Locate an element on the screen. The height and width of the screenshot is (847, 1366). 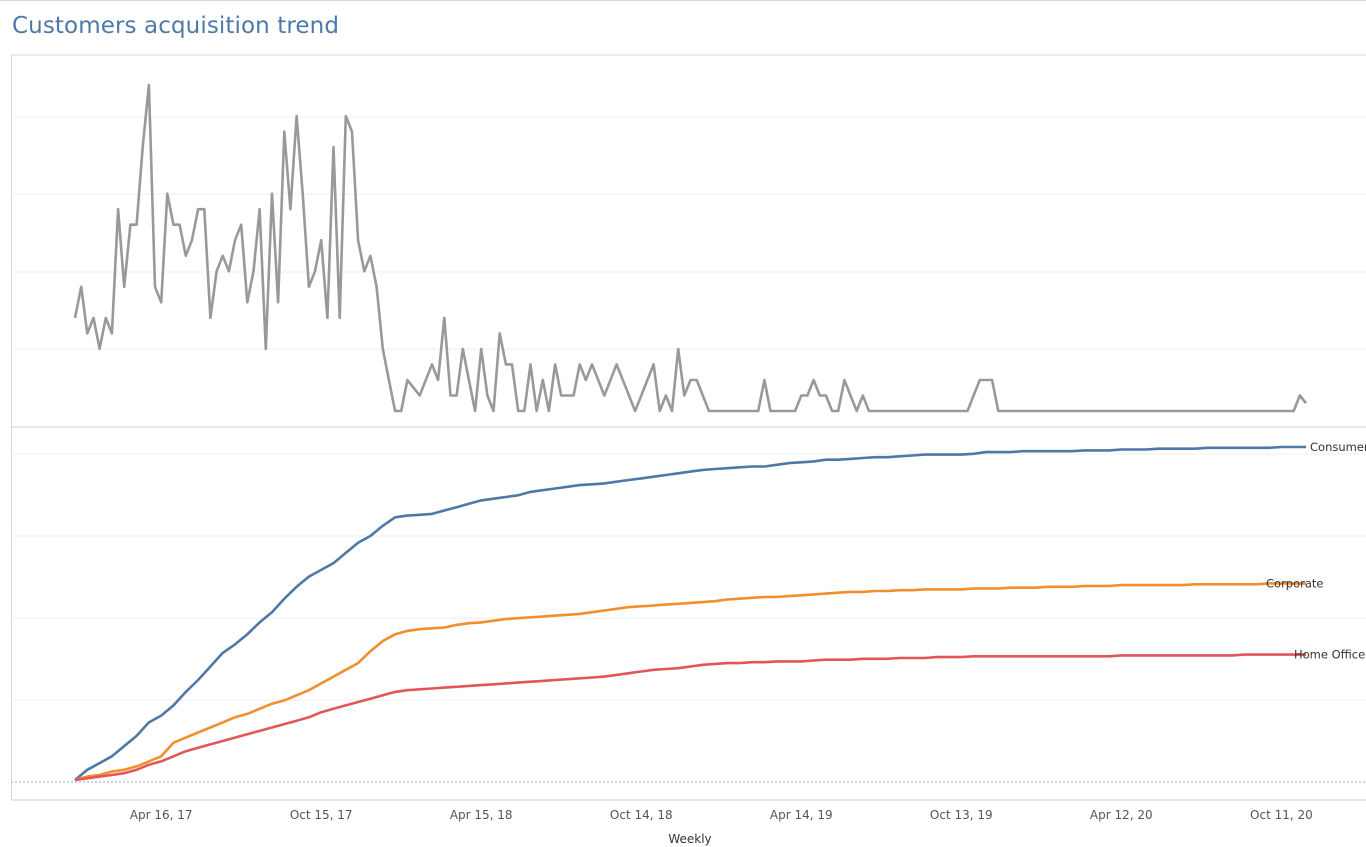
x-tick-label: Apr 12, 20 is located at coordinates (1121, 815).